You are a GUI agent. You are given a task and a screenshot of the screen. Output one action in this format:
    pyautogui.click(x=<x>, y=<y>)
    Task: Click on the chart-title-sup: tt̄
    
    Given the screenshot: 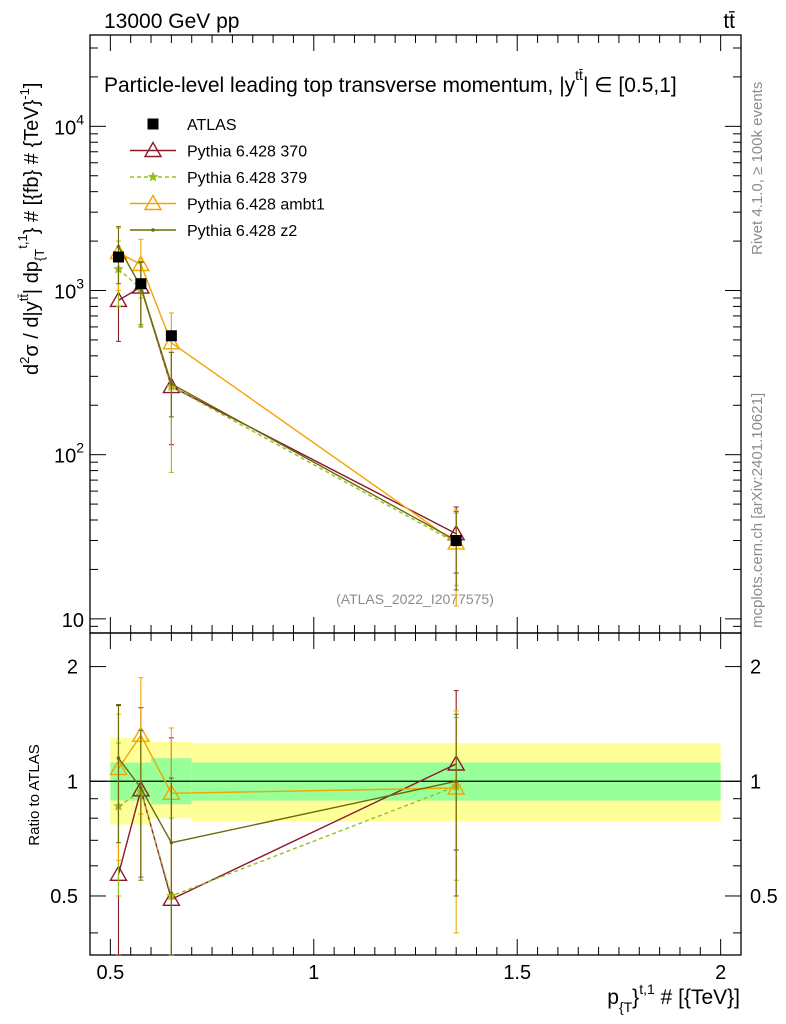 What is the action you would take?
    pyautogui.click(x=579, y=75)
    